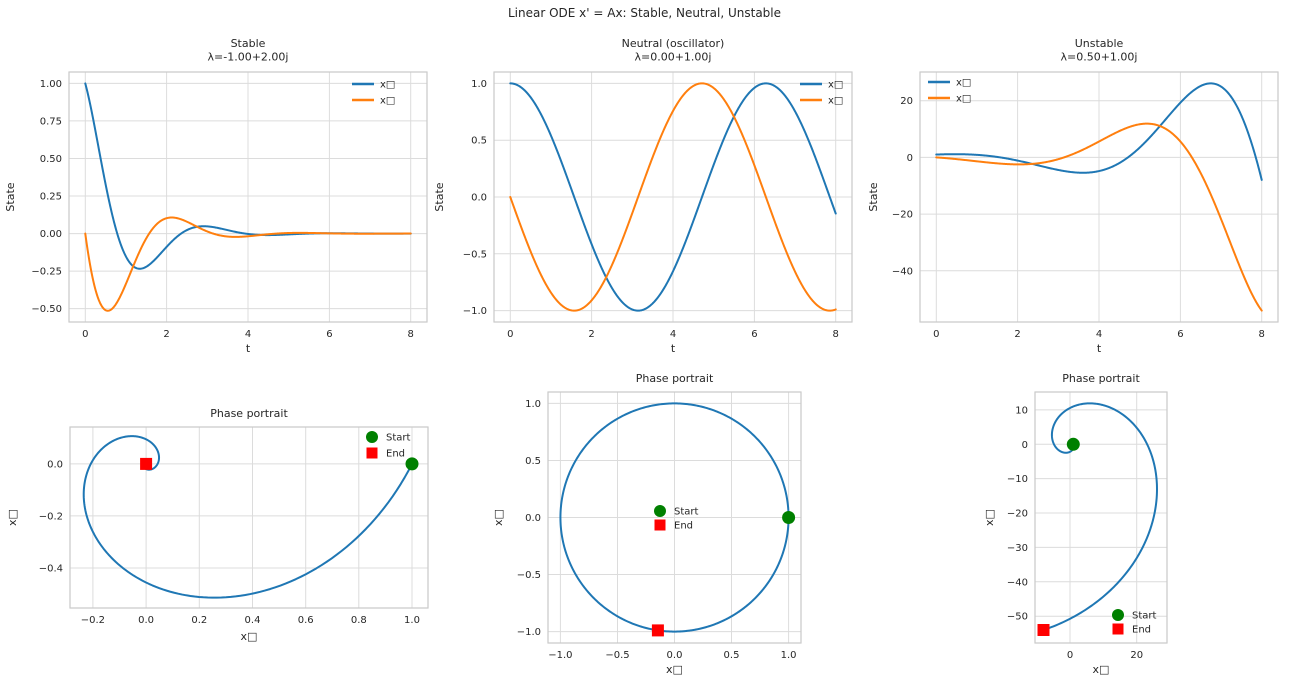 The height and width of the screenshot is (691, 1289). Describe the element at coordinates (533, 518) in the screenshot. I see `y-tick-label: 0.0` at that location.